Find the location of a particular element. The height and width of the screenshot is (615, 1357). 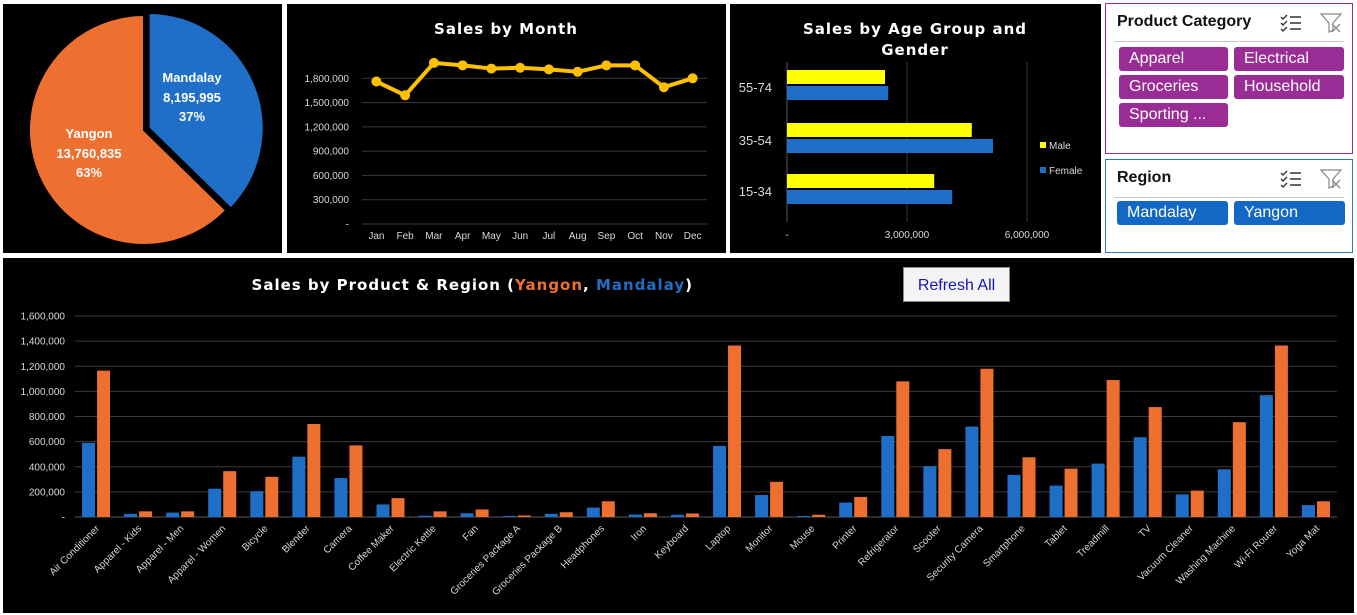

pie-slice-mandalay is located at coordinates (206, 111).